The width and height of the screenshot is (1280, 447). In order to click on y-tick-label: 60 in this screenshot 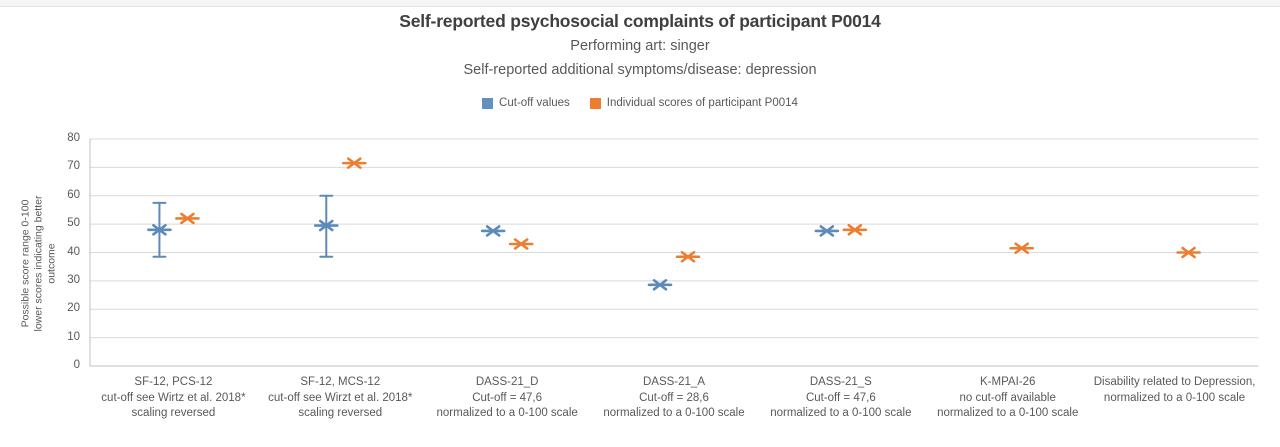, I will do `click(73, 194)`.